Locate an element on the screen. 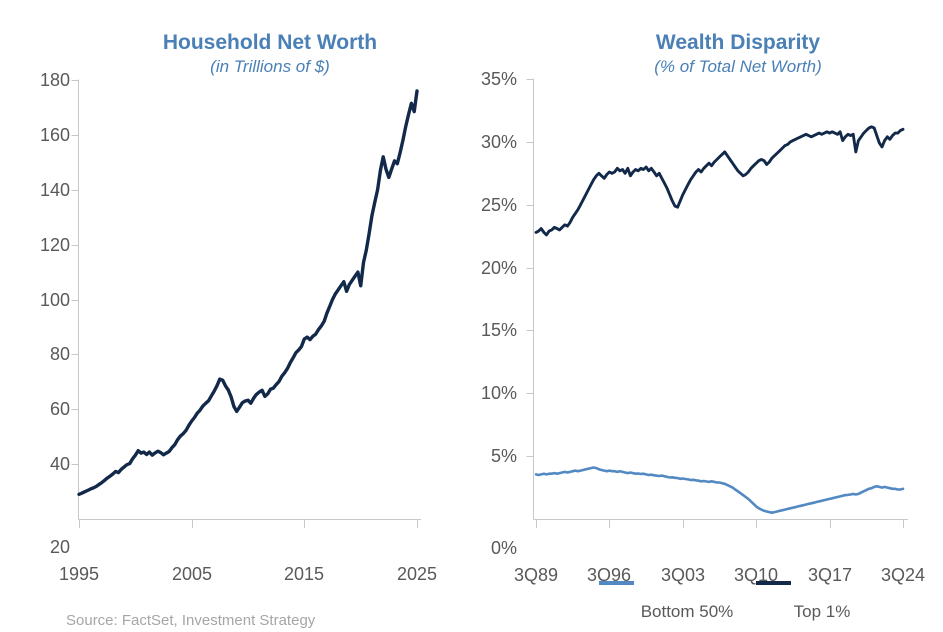  x-tick-label: 2005 is located at coordinates (192, 574).